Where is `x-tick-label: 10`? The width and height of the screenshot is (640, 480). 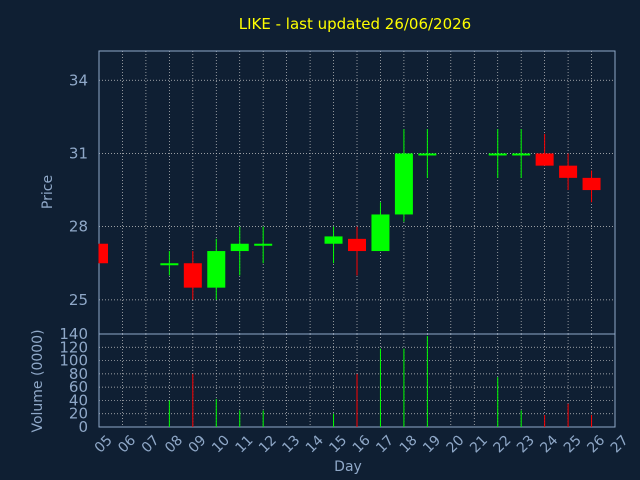 x-tick-label: 10 is located at coordinates (221, 444).